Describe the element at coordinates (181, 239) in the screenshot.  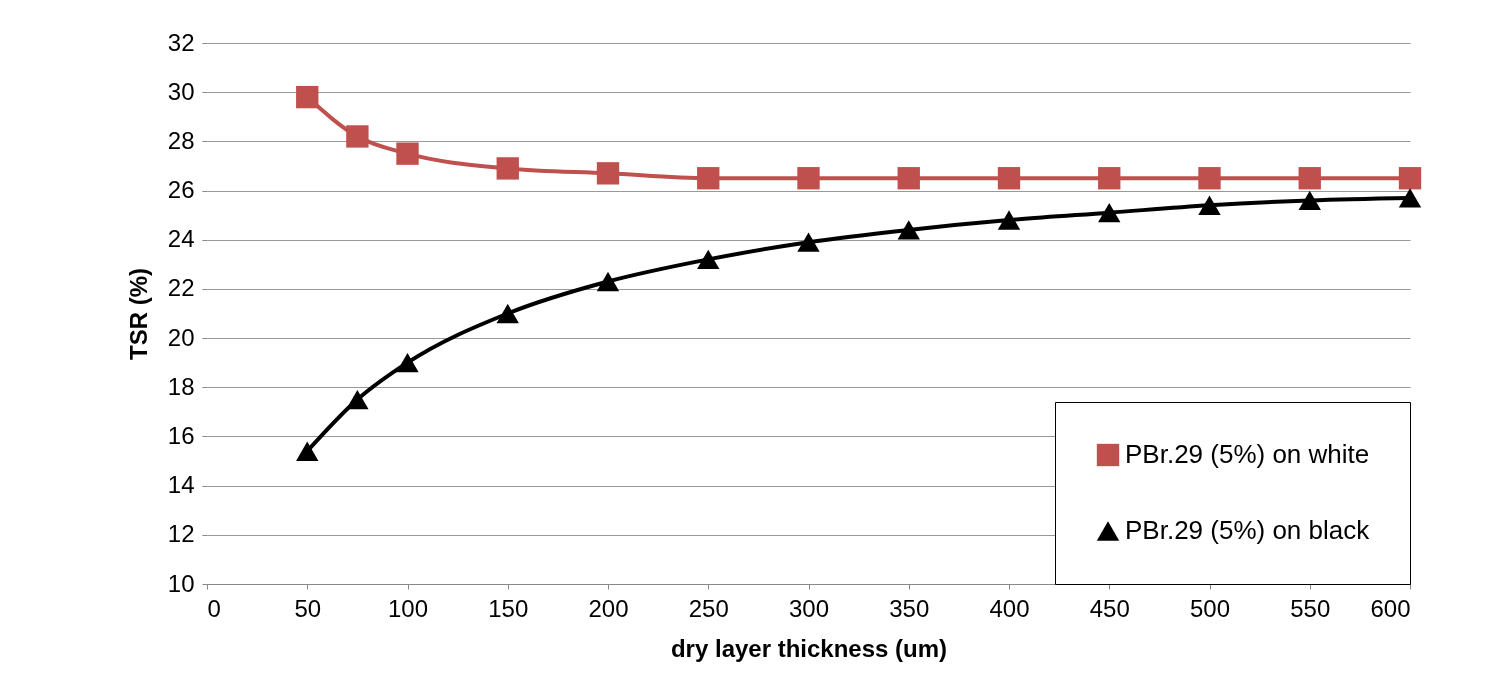
I see `y-tick-label: 24` at that location.